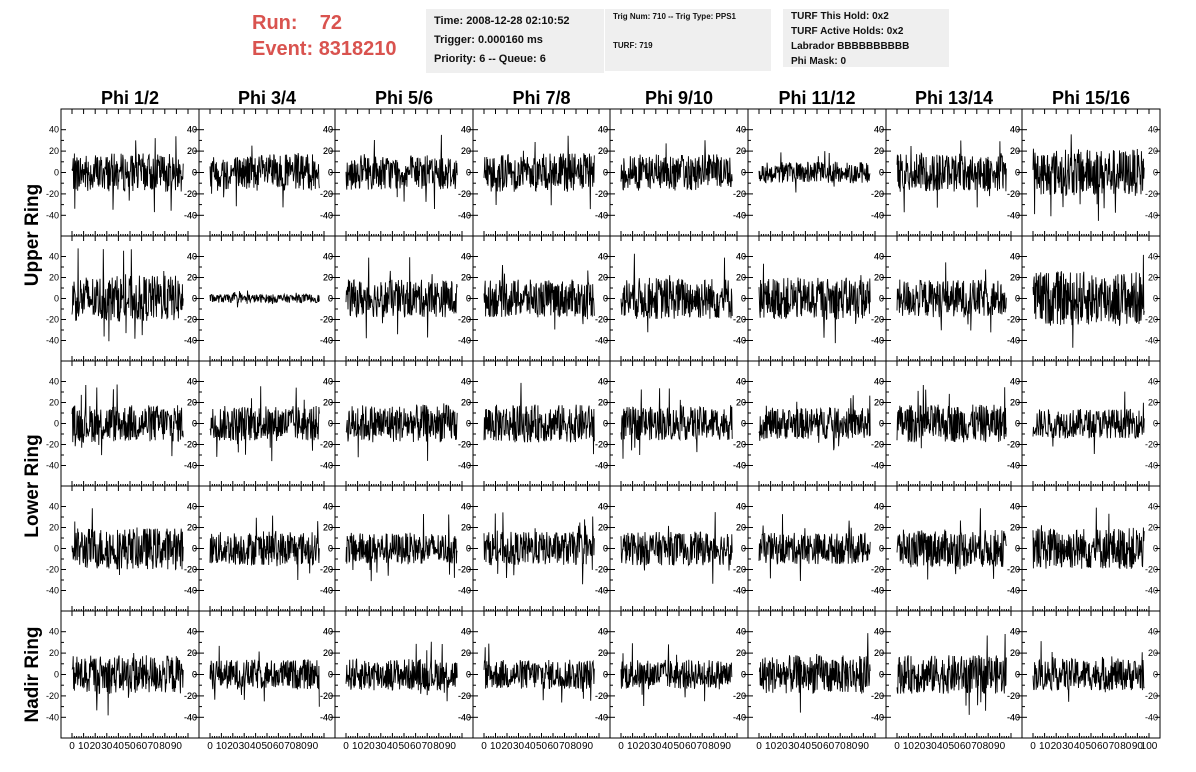  What do you see at coordinates (32, 235) in the screenshot?
I see `row-group-label: Upper Ring` at bounding box center [32, 235].